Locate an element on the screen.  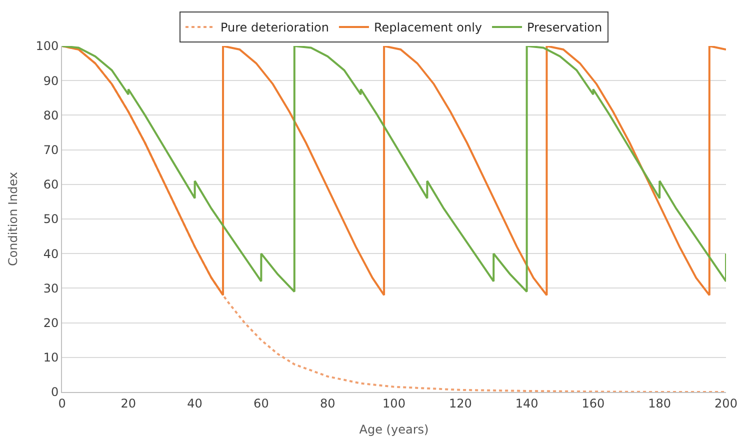
y-tick-label: 90 is located at coordinates (51, 81).